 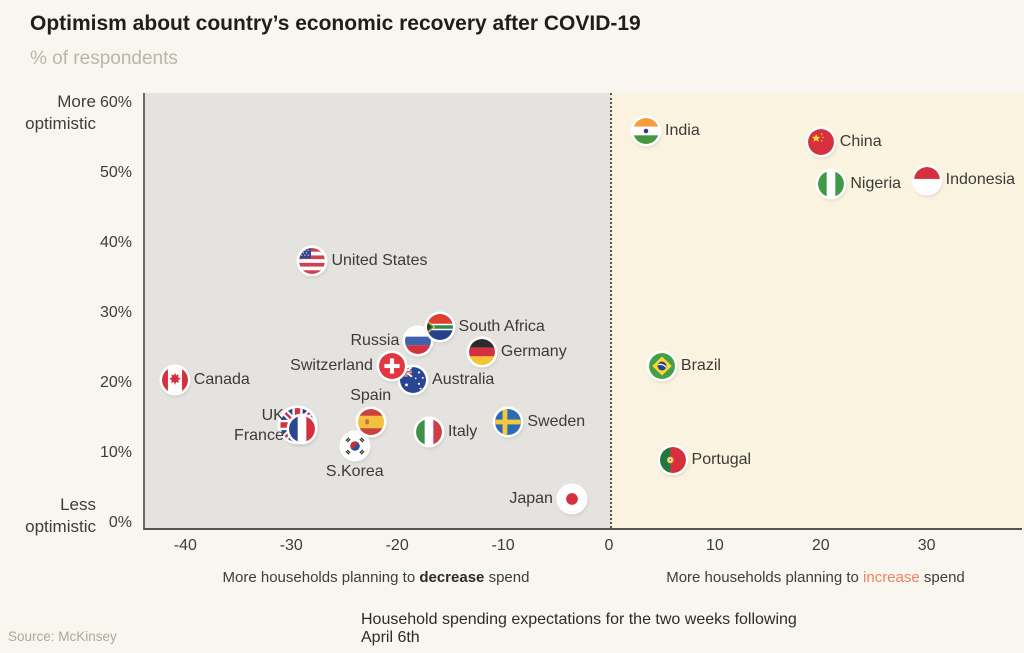 I want to click on y-tick-label: 50%, so click(x=115, y=173).